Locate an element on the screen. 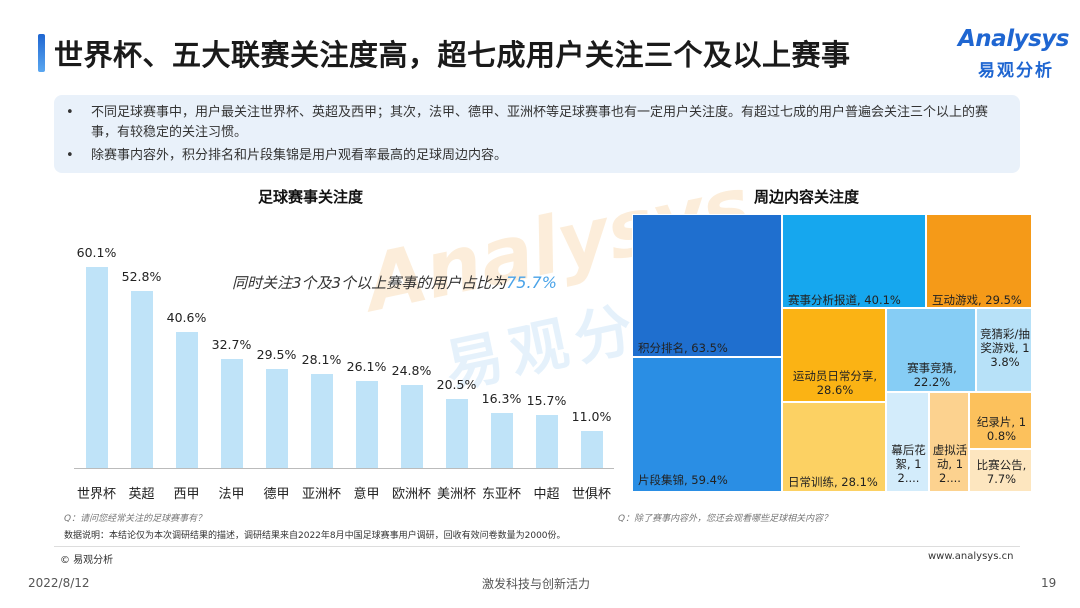 Image resolution: width=1080 pixels, height=608 pixels. treemap-cell-3: 赛事分析报道, 40.1% is located at coordinates (854, 261).